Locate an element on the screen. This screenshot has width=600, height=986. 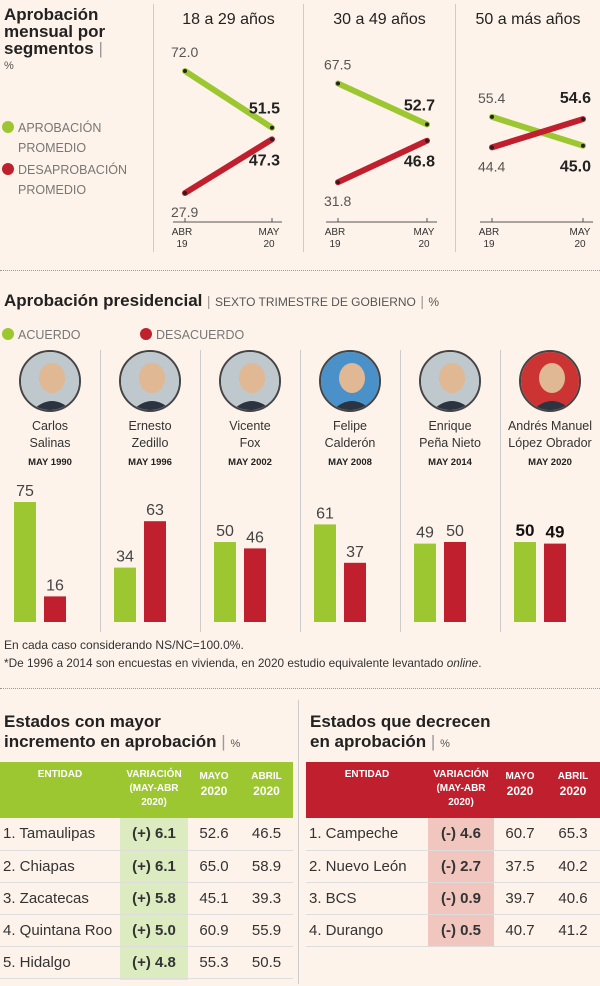
president-date-2: MAY 2002 is located at coordinates (250, 462).